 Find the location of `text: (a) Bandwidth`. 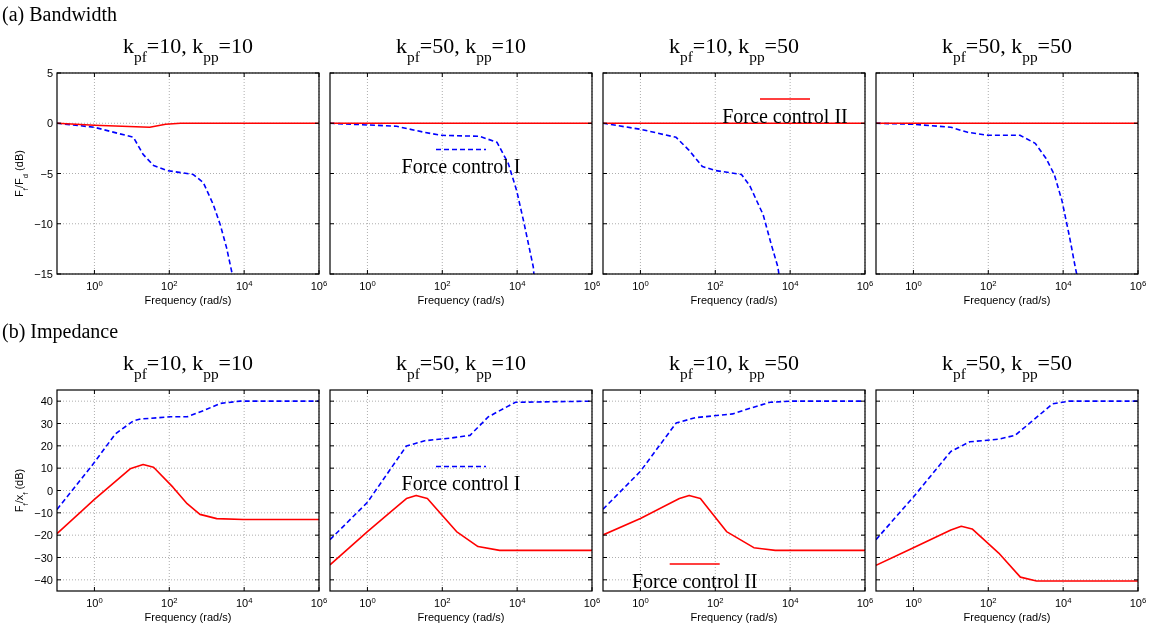

text: (a) Bandwidth is located at coordinates (59, 14).